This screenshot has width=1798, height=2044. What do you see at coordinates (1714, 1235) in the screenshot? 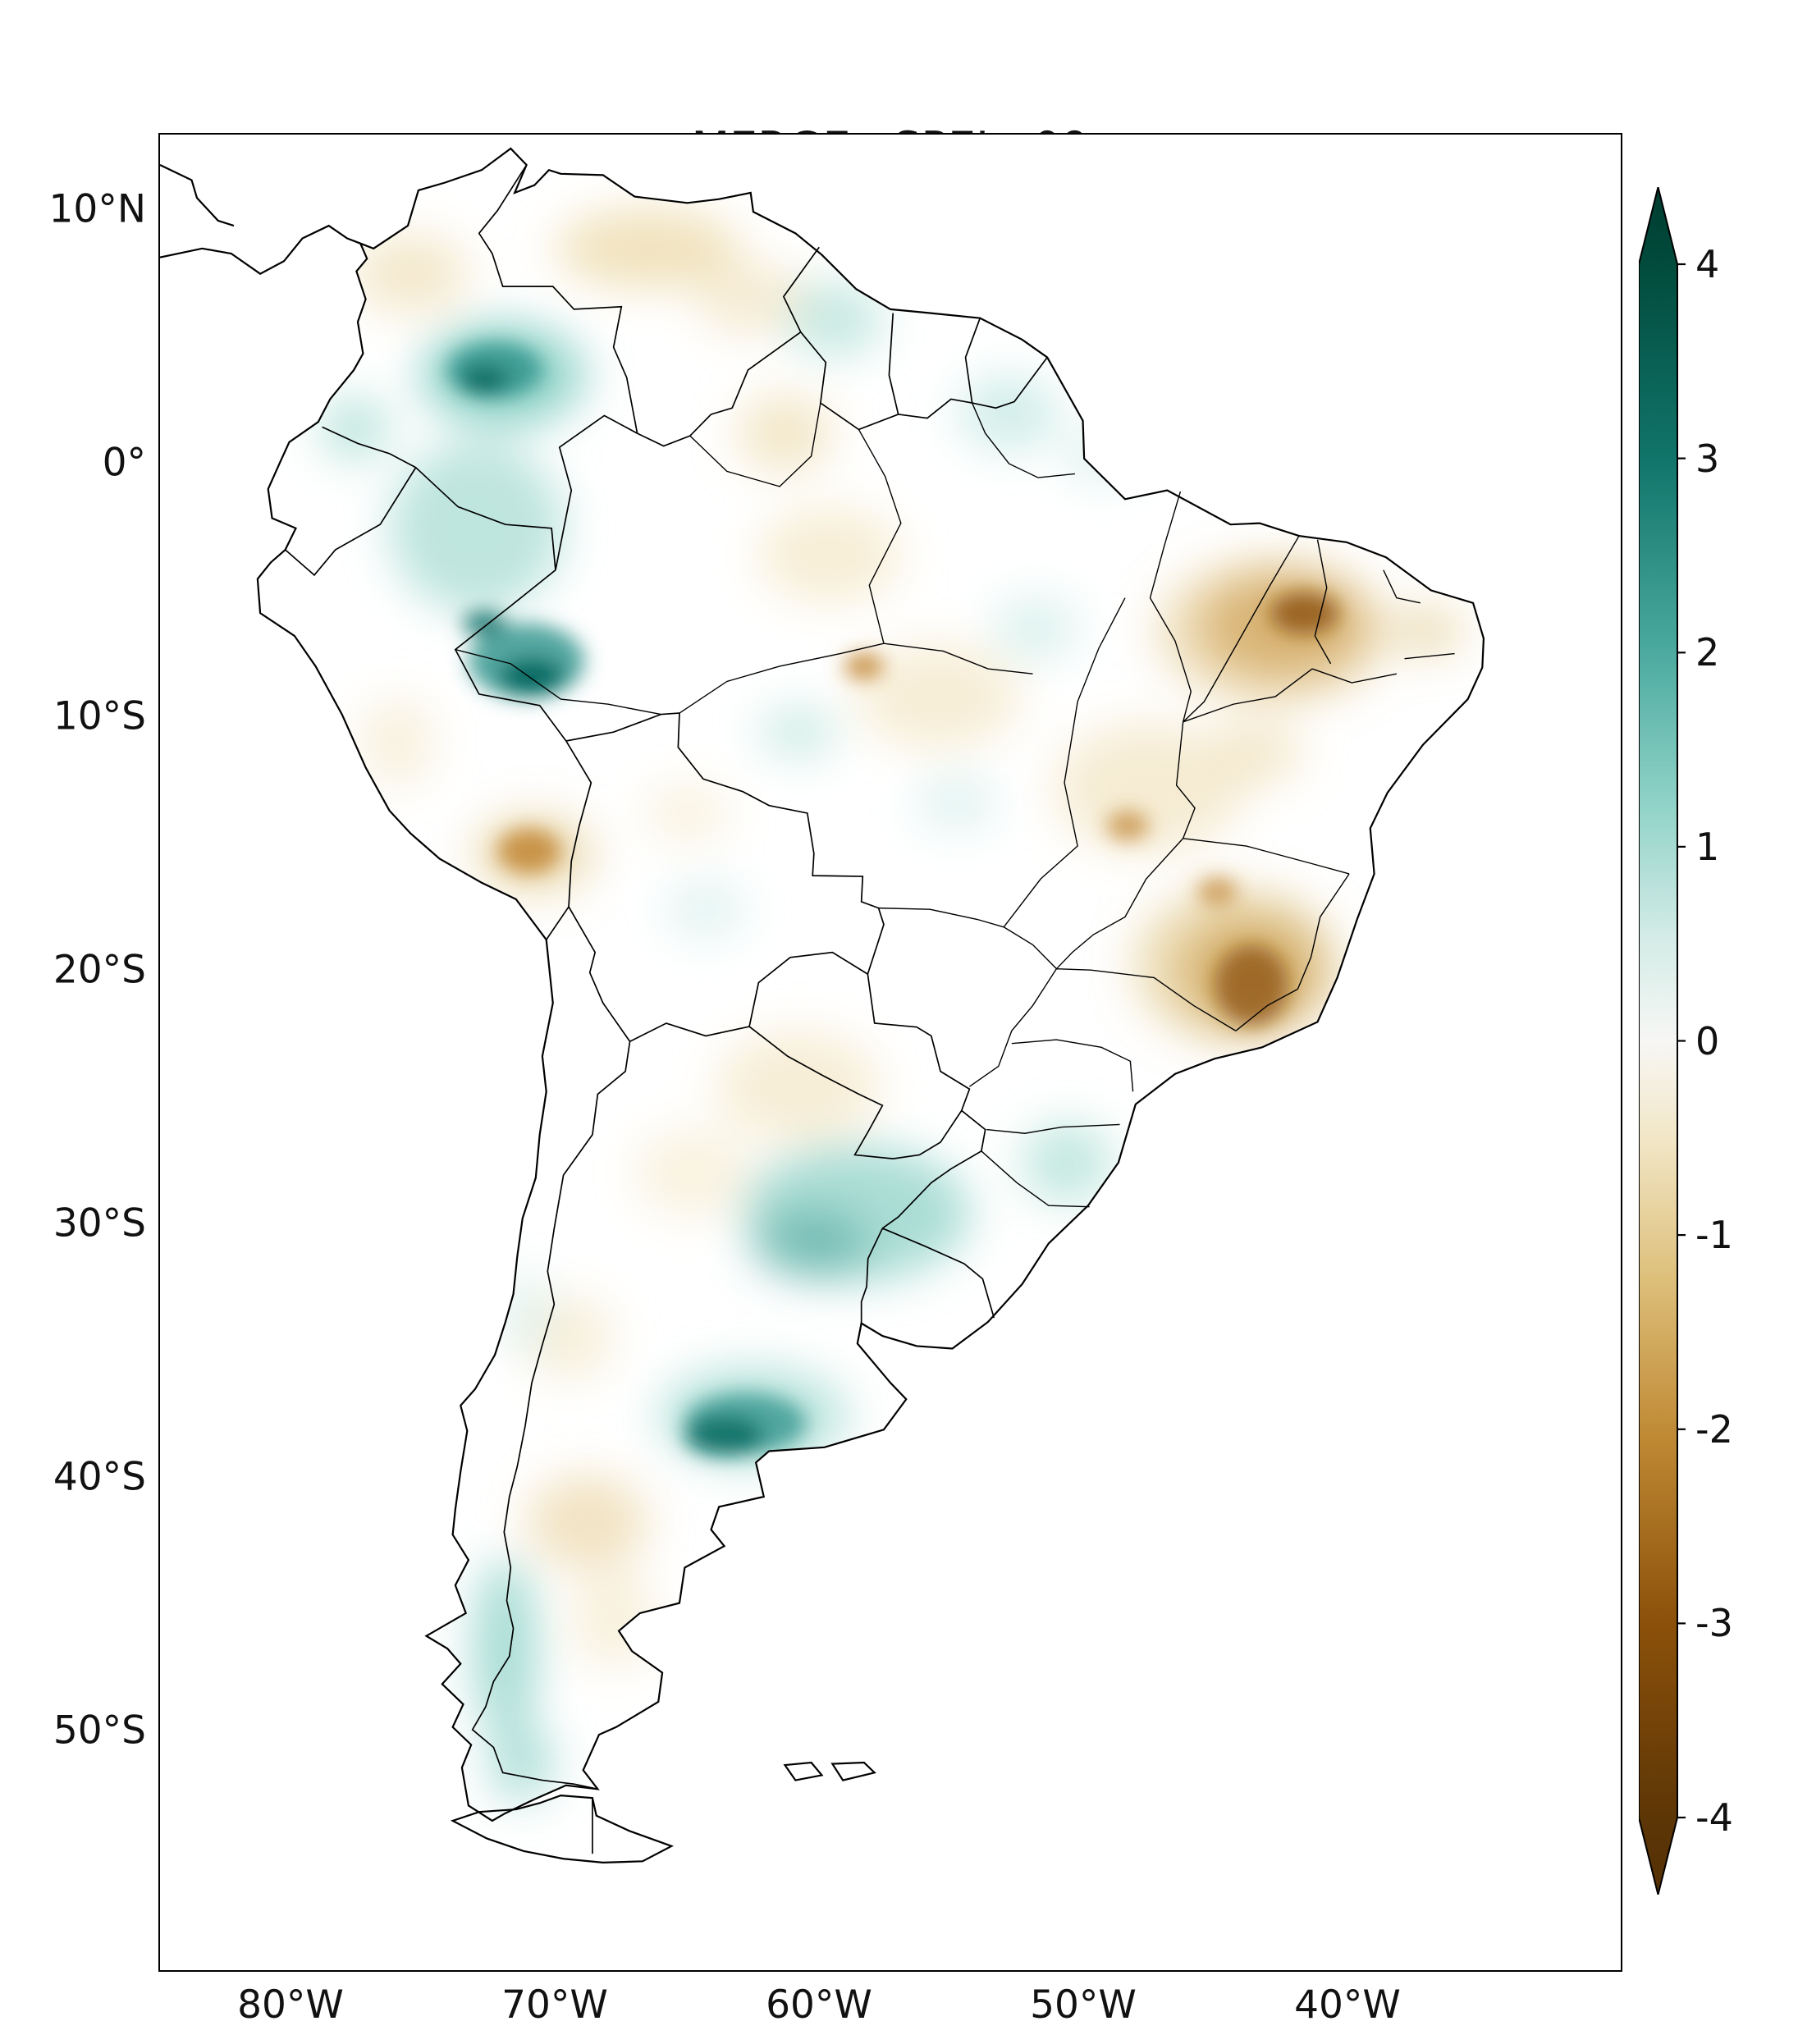
I see `colorbar-tick-label: -1` at bounding box center [1714, 1235].